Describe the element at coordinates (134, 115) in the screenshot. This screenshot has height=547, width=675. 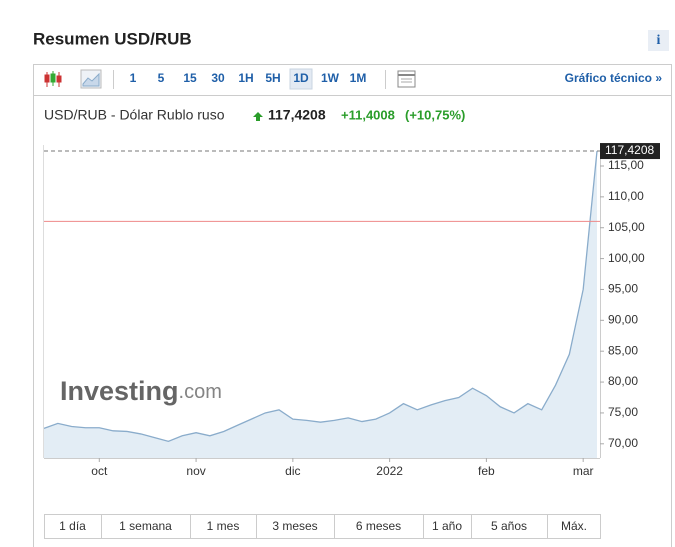
I see `quote-name: USD/RUB - Dólar Rublo ruso` at that location.